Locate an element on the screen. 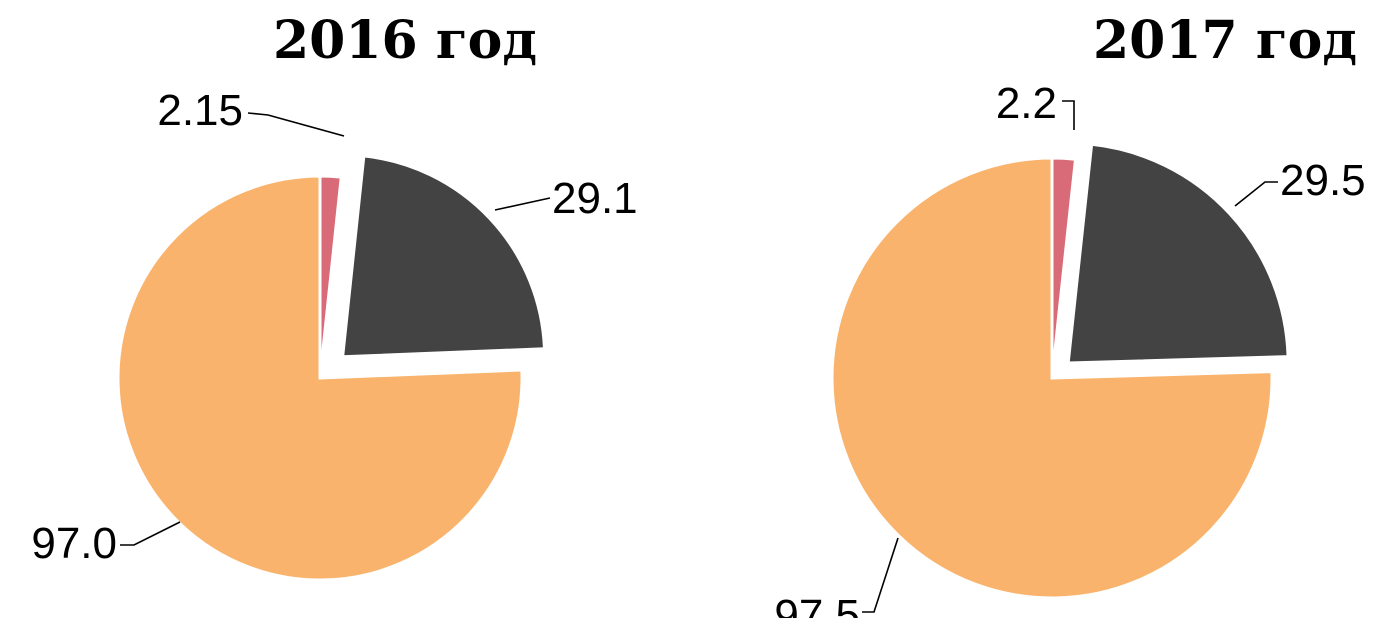 This screenshot has width=1388, height=618. data-label-0-1: 29.1 is located at coordinates (595, 198).